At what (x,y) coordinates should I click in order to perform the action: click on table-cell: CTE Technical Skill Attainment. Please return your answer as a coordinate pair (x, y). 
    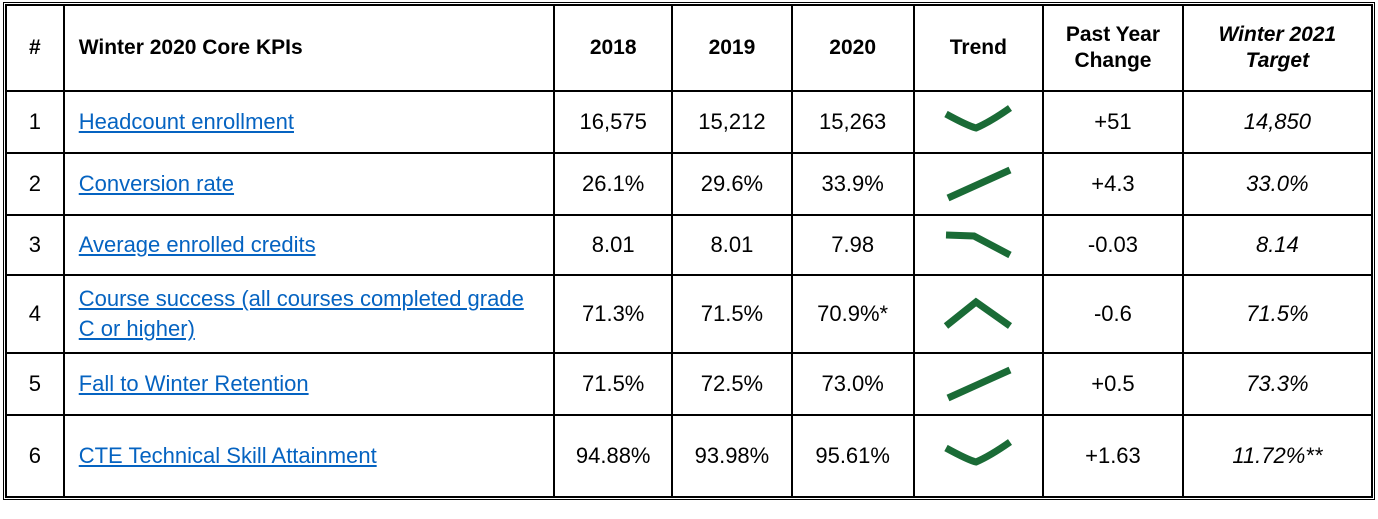
    Looking at the image, I should click on (309, 456).